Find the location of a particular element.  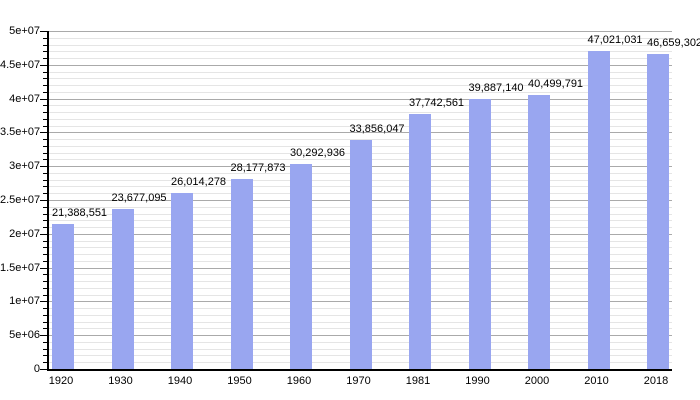

x-axis-tick-label: 1990 is located at coordinates (477, 381).